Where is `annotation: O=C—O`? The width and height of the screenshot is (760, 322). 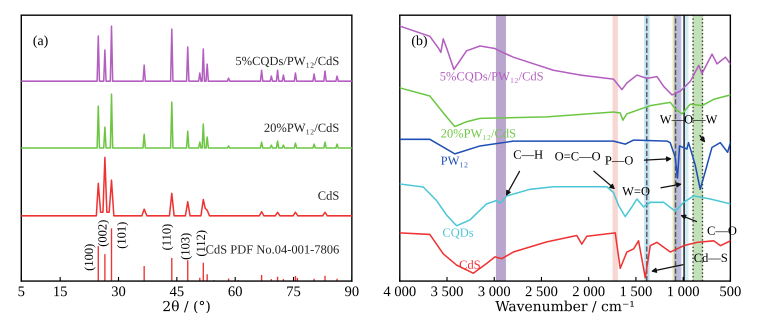 annotation: O=C—O is located at coordinates (577, 156).